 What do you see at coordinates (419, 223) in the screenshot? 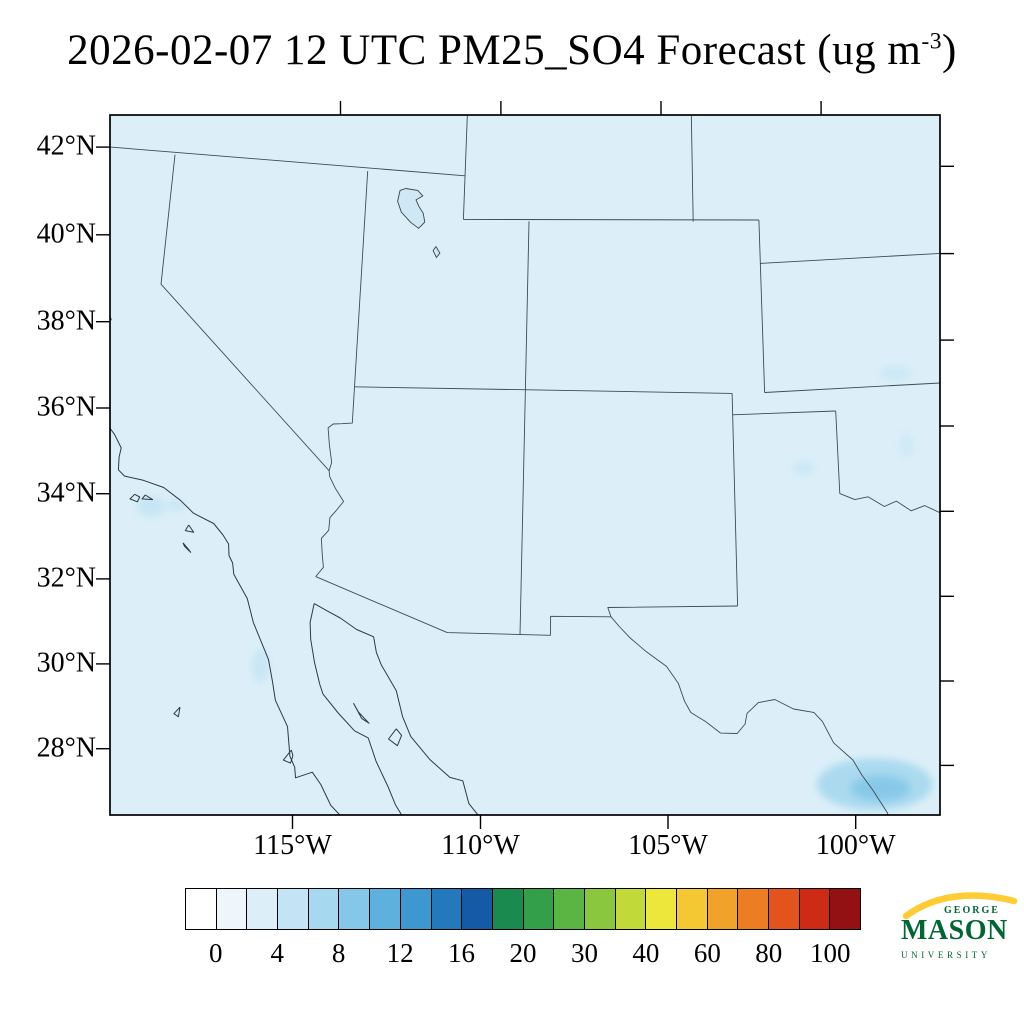
I see `great-salt-lake` at bounding box center [419, 223].